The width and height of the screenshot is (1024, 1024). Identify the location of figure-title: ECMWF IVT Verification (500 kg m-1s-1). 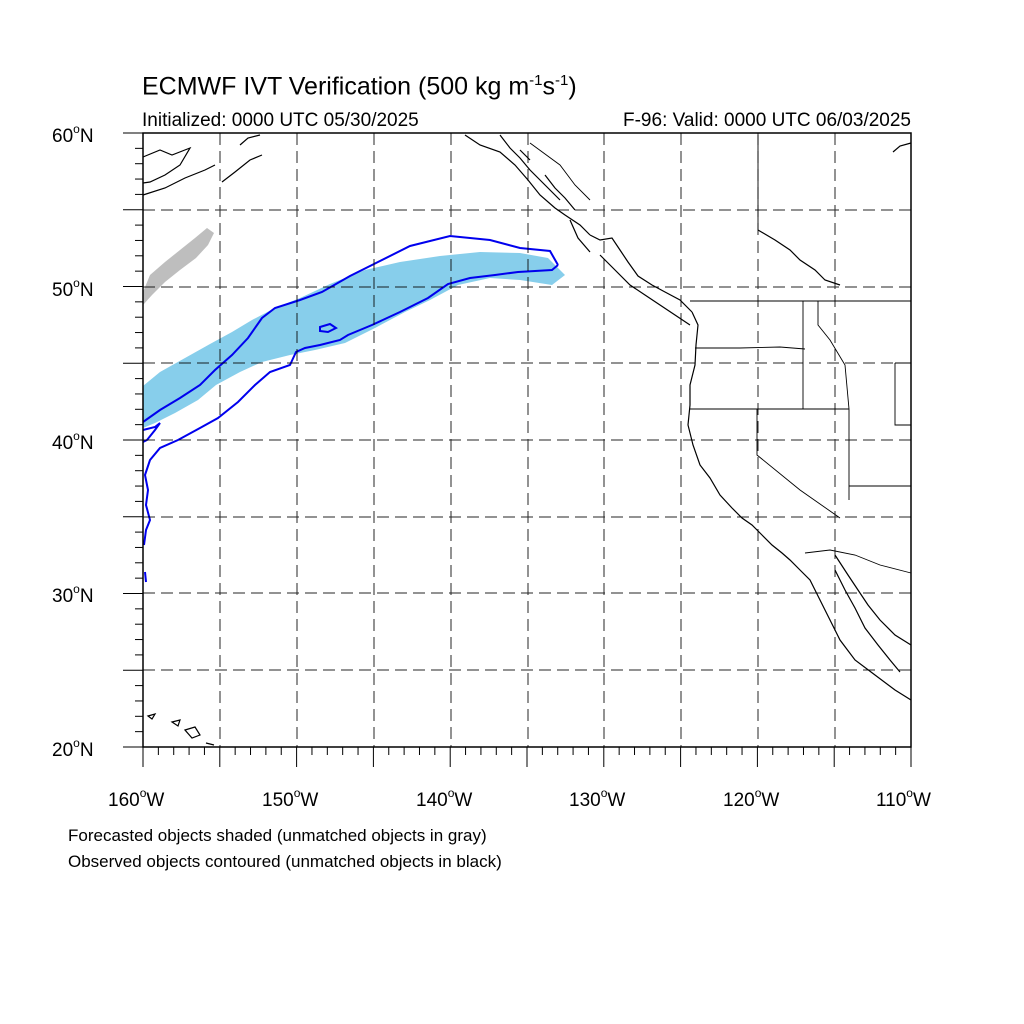
(359, 86).